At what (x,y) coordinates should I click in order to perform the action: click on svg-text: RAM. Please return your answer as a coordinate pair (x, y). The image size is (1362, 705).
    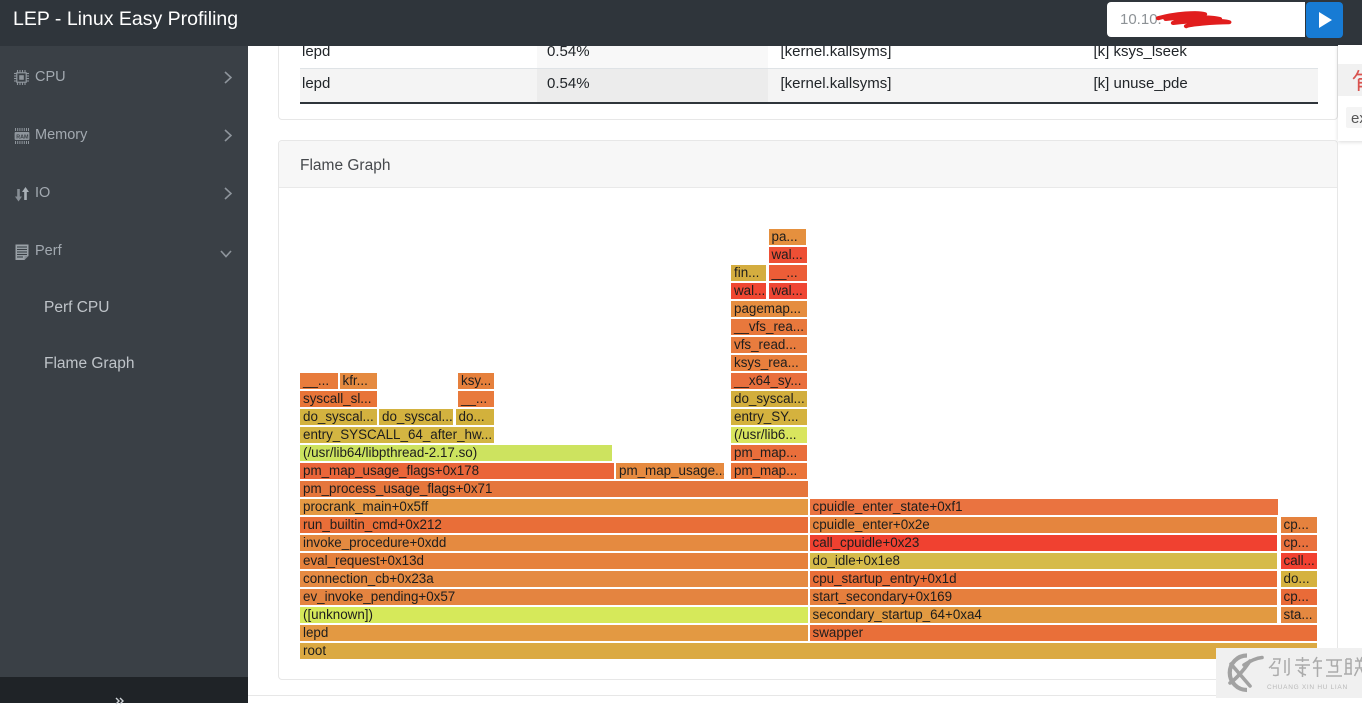
    Looking at the image, I should click on (22, 137).